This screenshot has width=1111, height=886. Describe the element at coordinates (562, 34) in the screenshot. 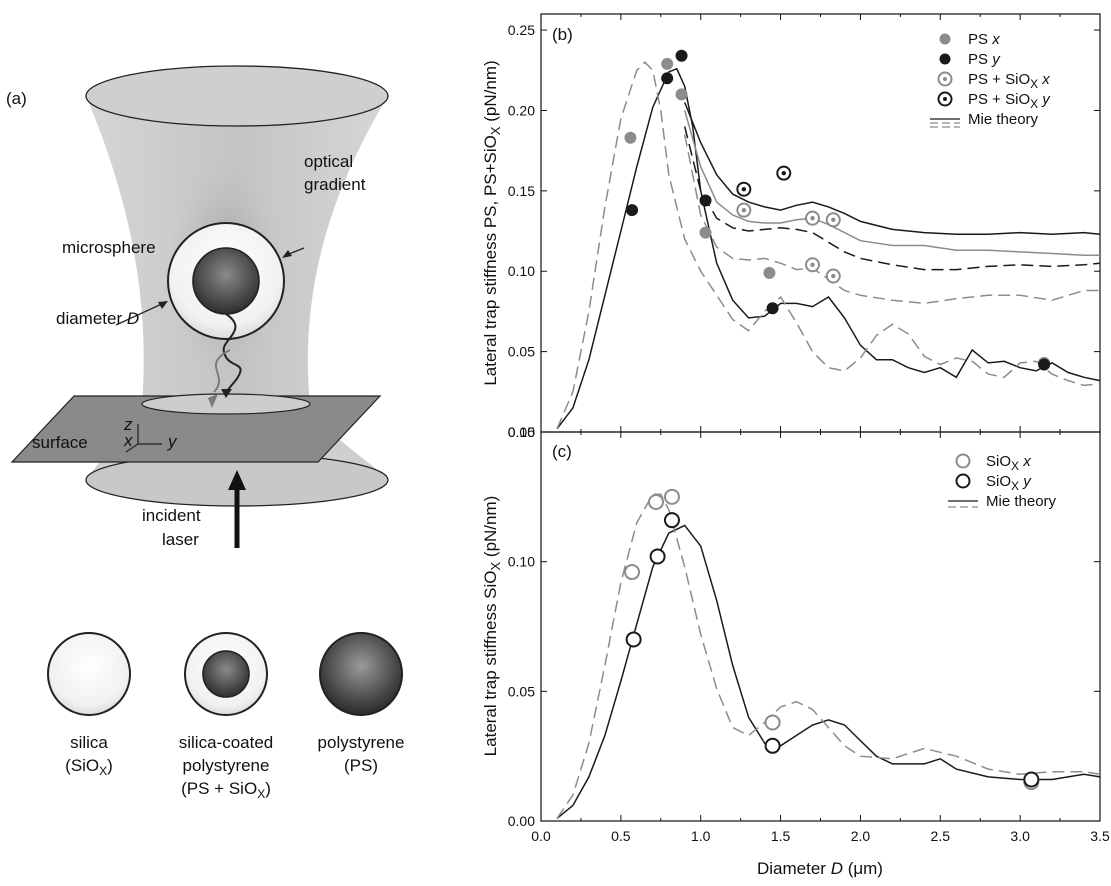

I see `panel-b-label: (b)` at that location.